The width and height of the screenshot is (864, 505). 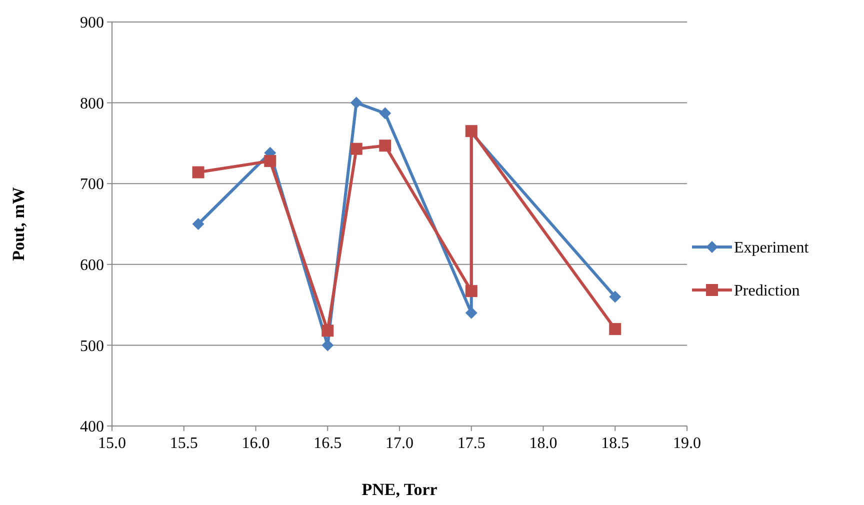 What do you see at coordinates (112, 443) in the screenshot?
I see `x-tick-label: 15.0` at bounding box center [112, 443].